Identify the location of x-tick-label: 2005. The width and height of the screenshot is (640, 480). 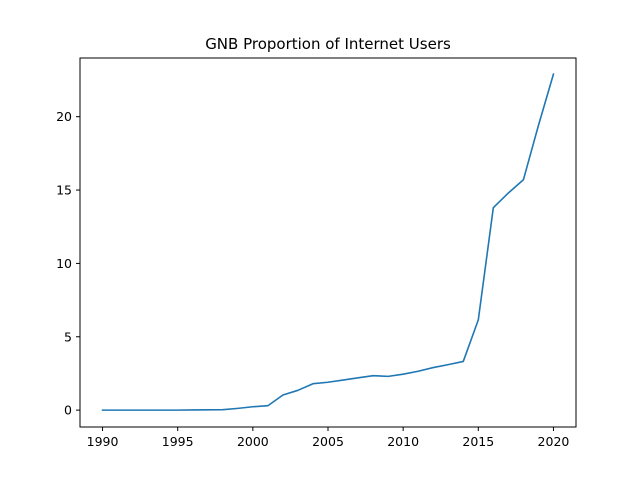
(328, 441).